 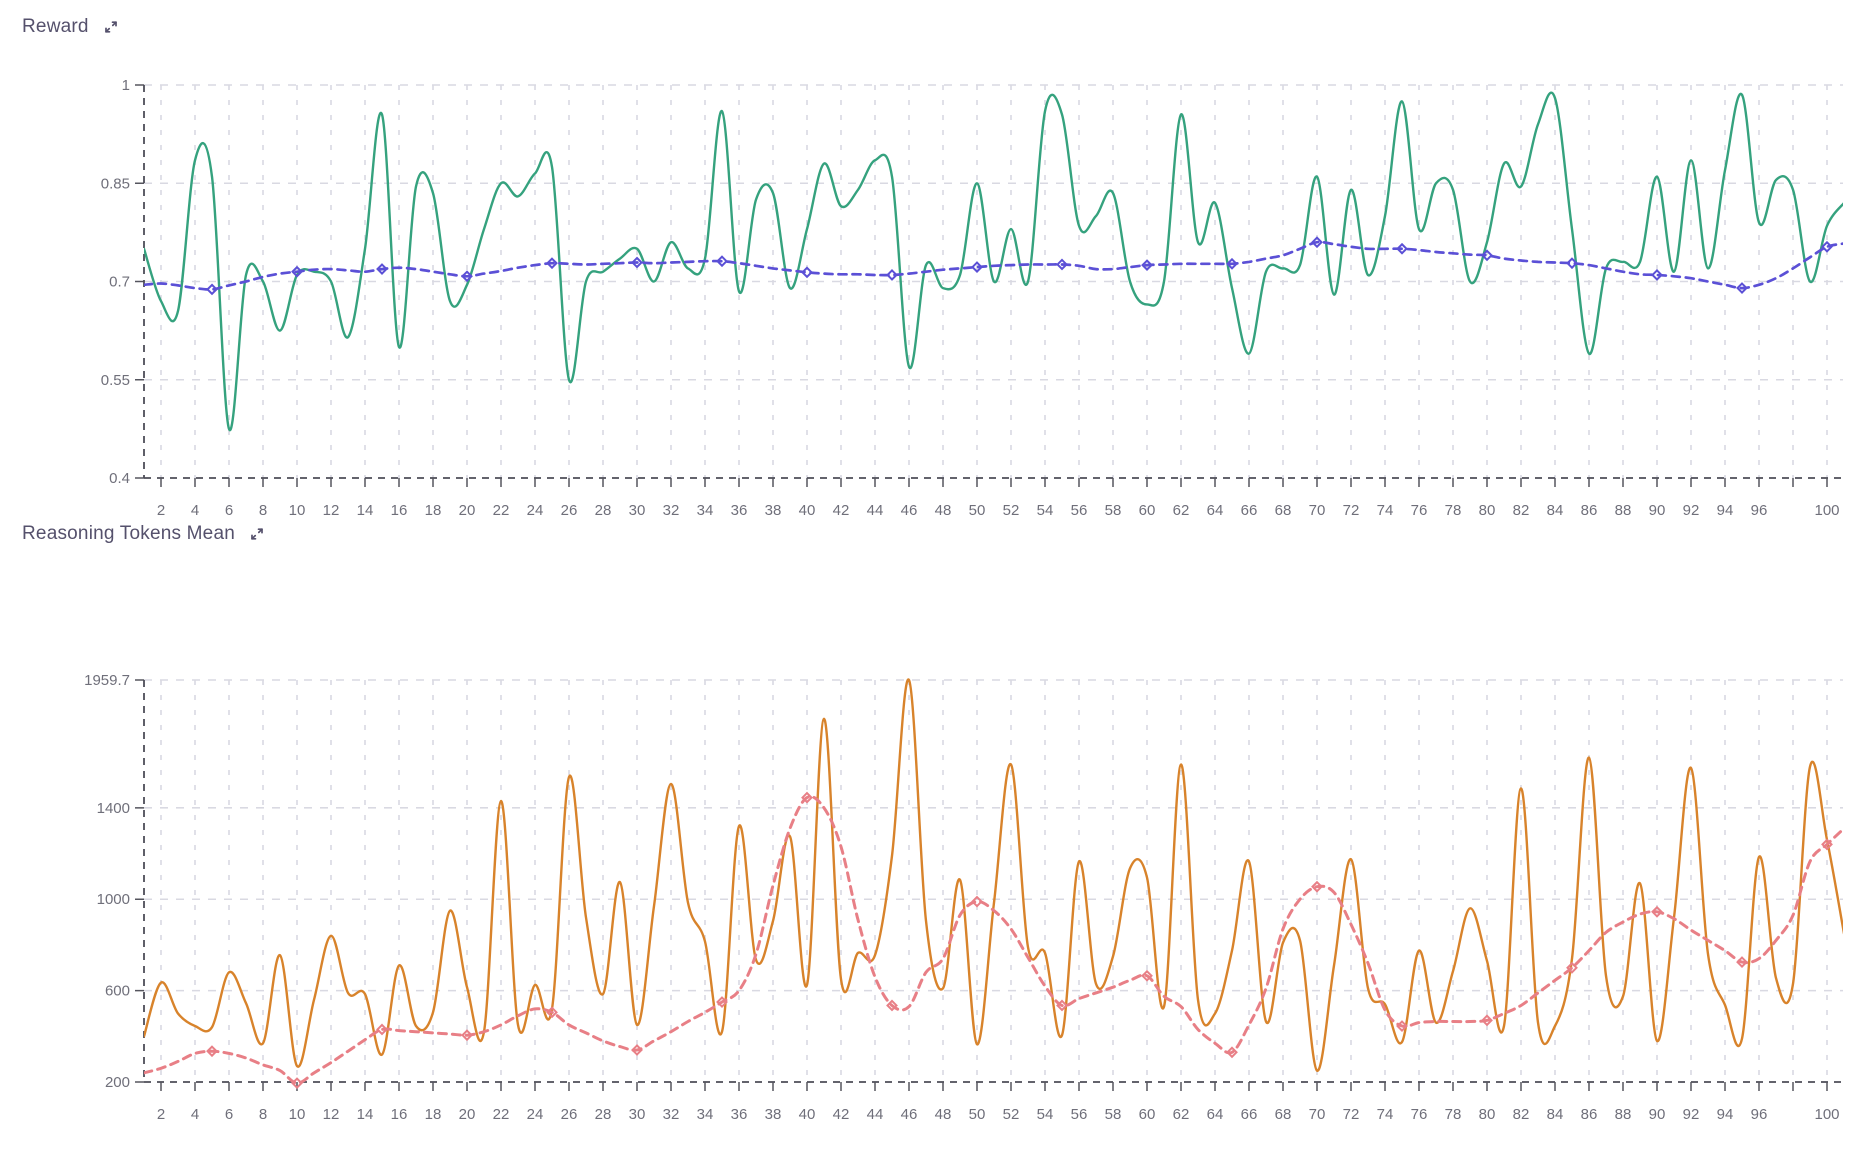 I want to click on series-reward-smoothed, so click(x=993, y=265).